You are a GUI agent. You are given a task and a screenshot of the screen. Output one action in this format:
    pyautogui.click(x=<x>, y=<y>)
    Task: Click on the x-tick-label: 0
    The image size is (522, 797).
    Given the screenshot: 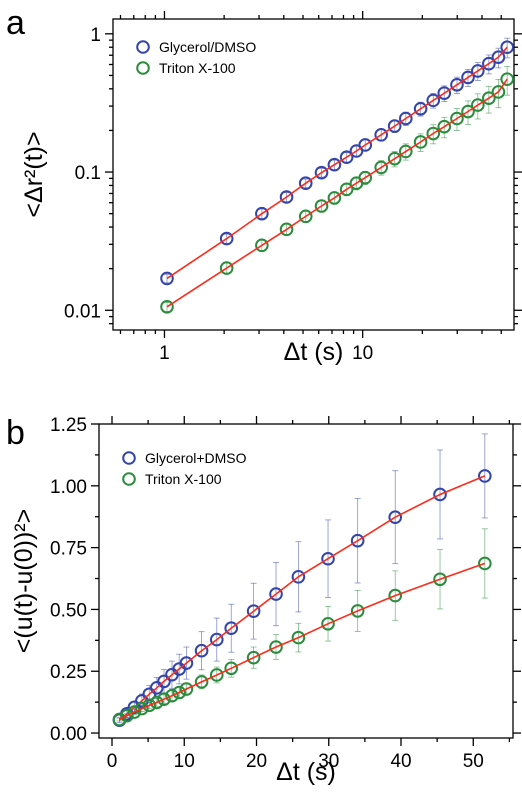 What is the action you would take?
    pyautogui.click(x=112, y=761)
    